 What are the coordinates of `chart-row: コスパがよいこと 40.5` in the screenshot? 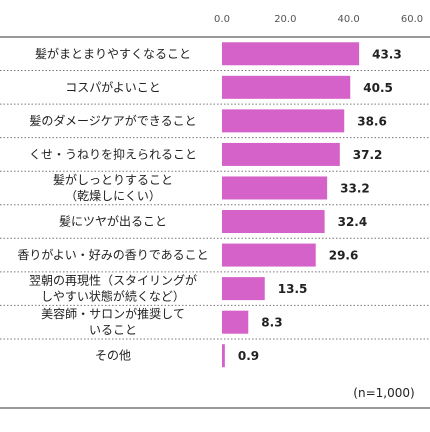 It's located at (215, 90).